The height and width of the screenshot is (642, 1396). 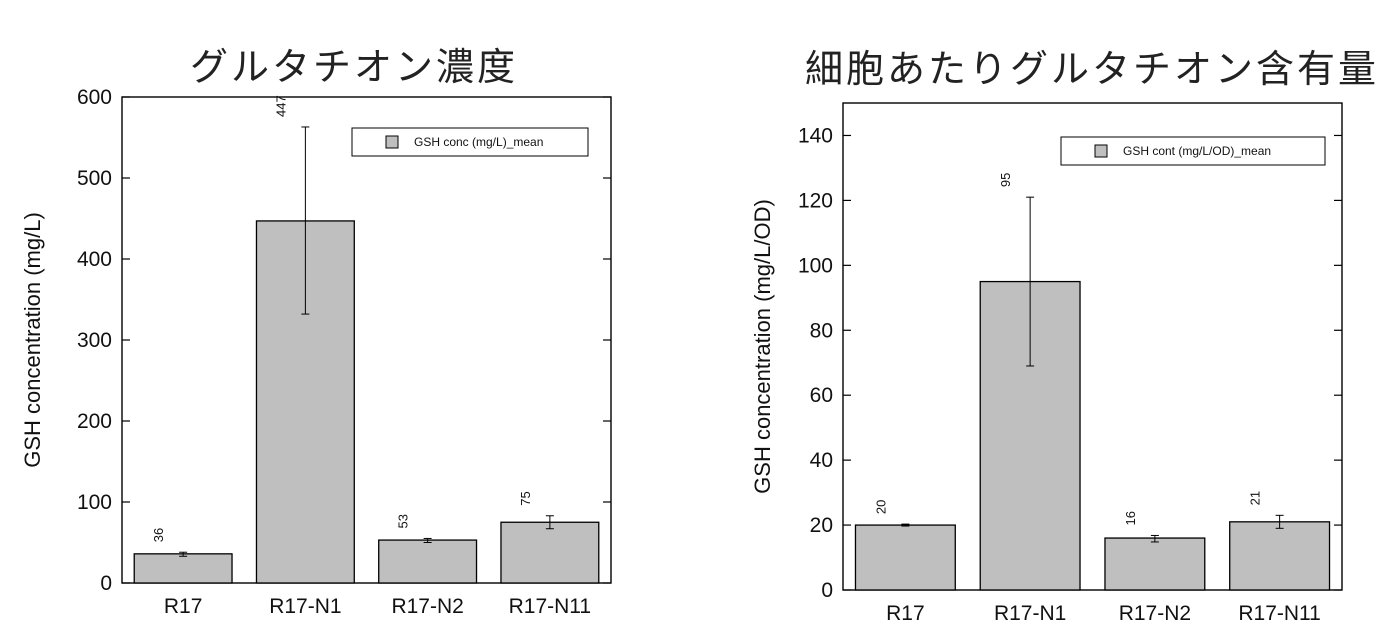 What do you see at coordinates (821, 395) in the screenshot?
I see `y-tick-label: 60` at bounding box center [821, 395].